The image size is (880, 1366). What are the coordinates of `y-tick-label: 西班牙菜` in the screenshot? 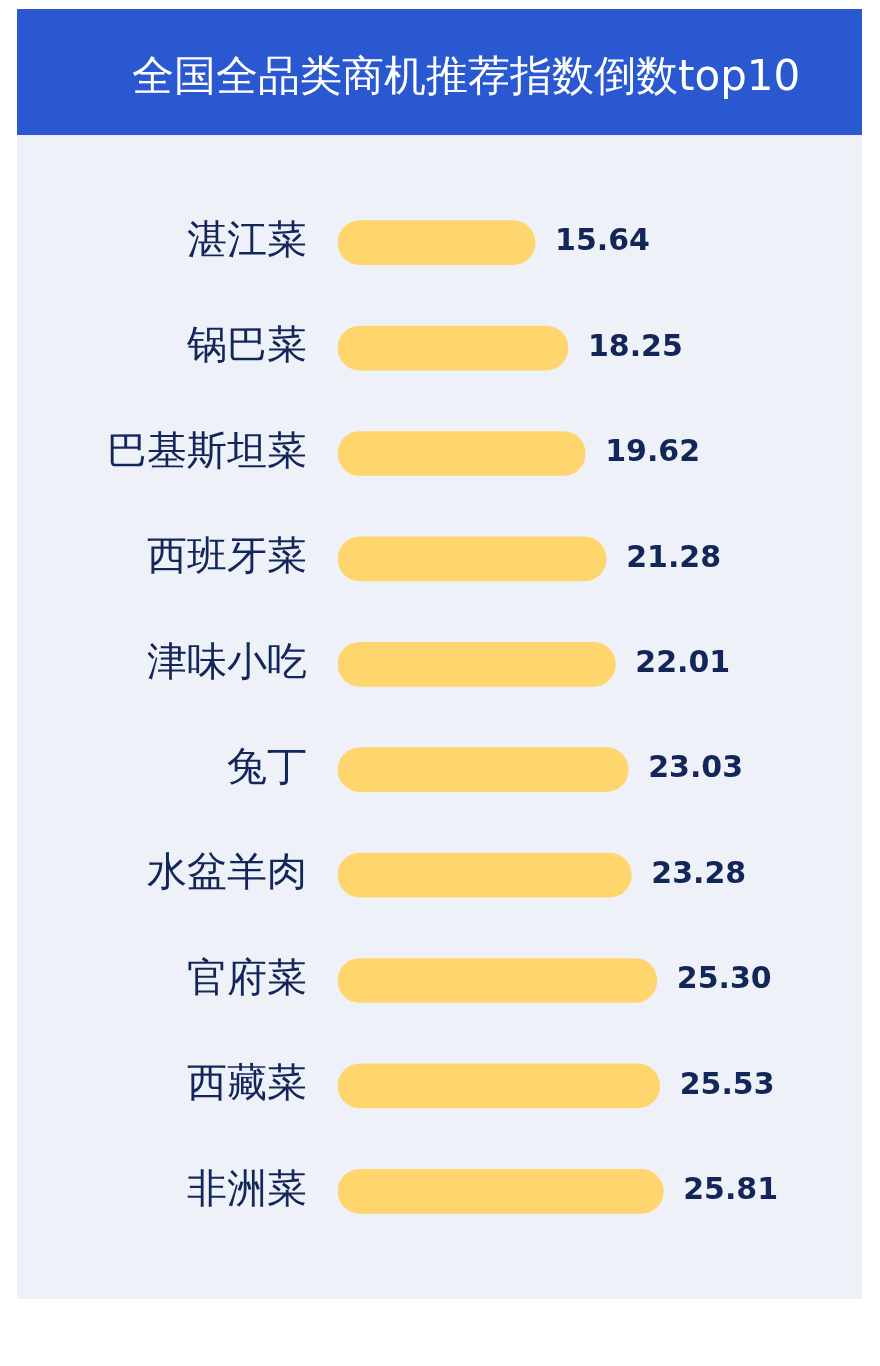 It's located at (227, 555).